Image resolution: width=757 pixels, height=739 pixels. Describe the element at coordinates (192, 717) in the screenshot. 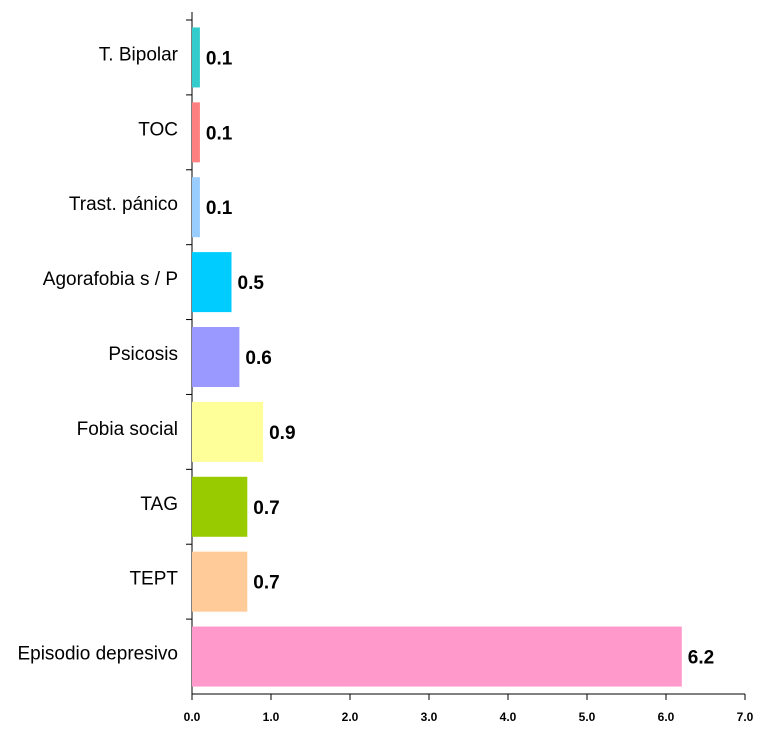

I see `x-tick-label: 0.0` at that location.